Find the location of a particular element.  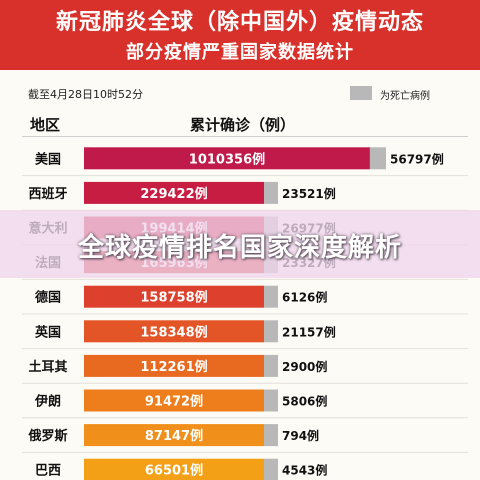

page-subtitle: 部分疫情严重国家数据统计 is located at coordinates (240, 52).